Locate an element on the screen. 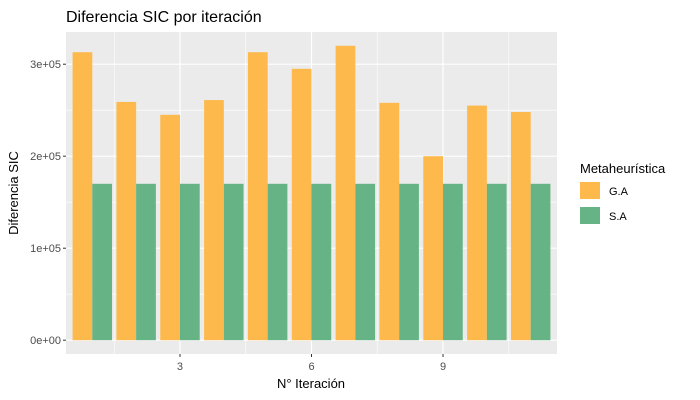  x-axis-title: N° Iteración is located at coordinates (311, 383).